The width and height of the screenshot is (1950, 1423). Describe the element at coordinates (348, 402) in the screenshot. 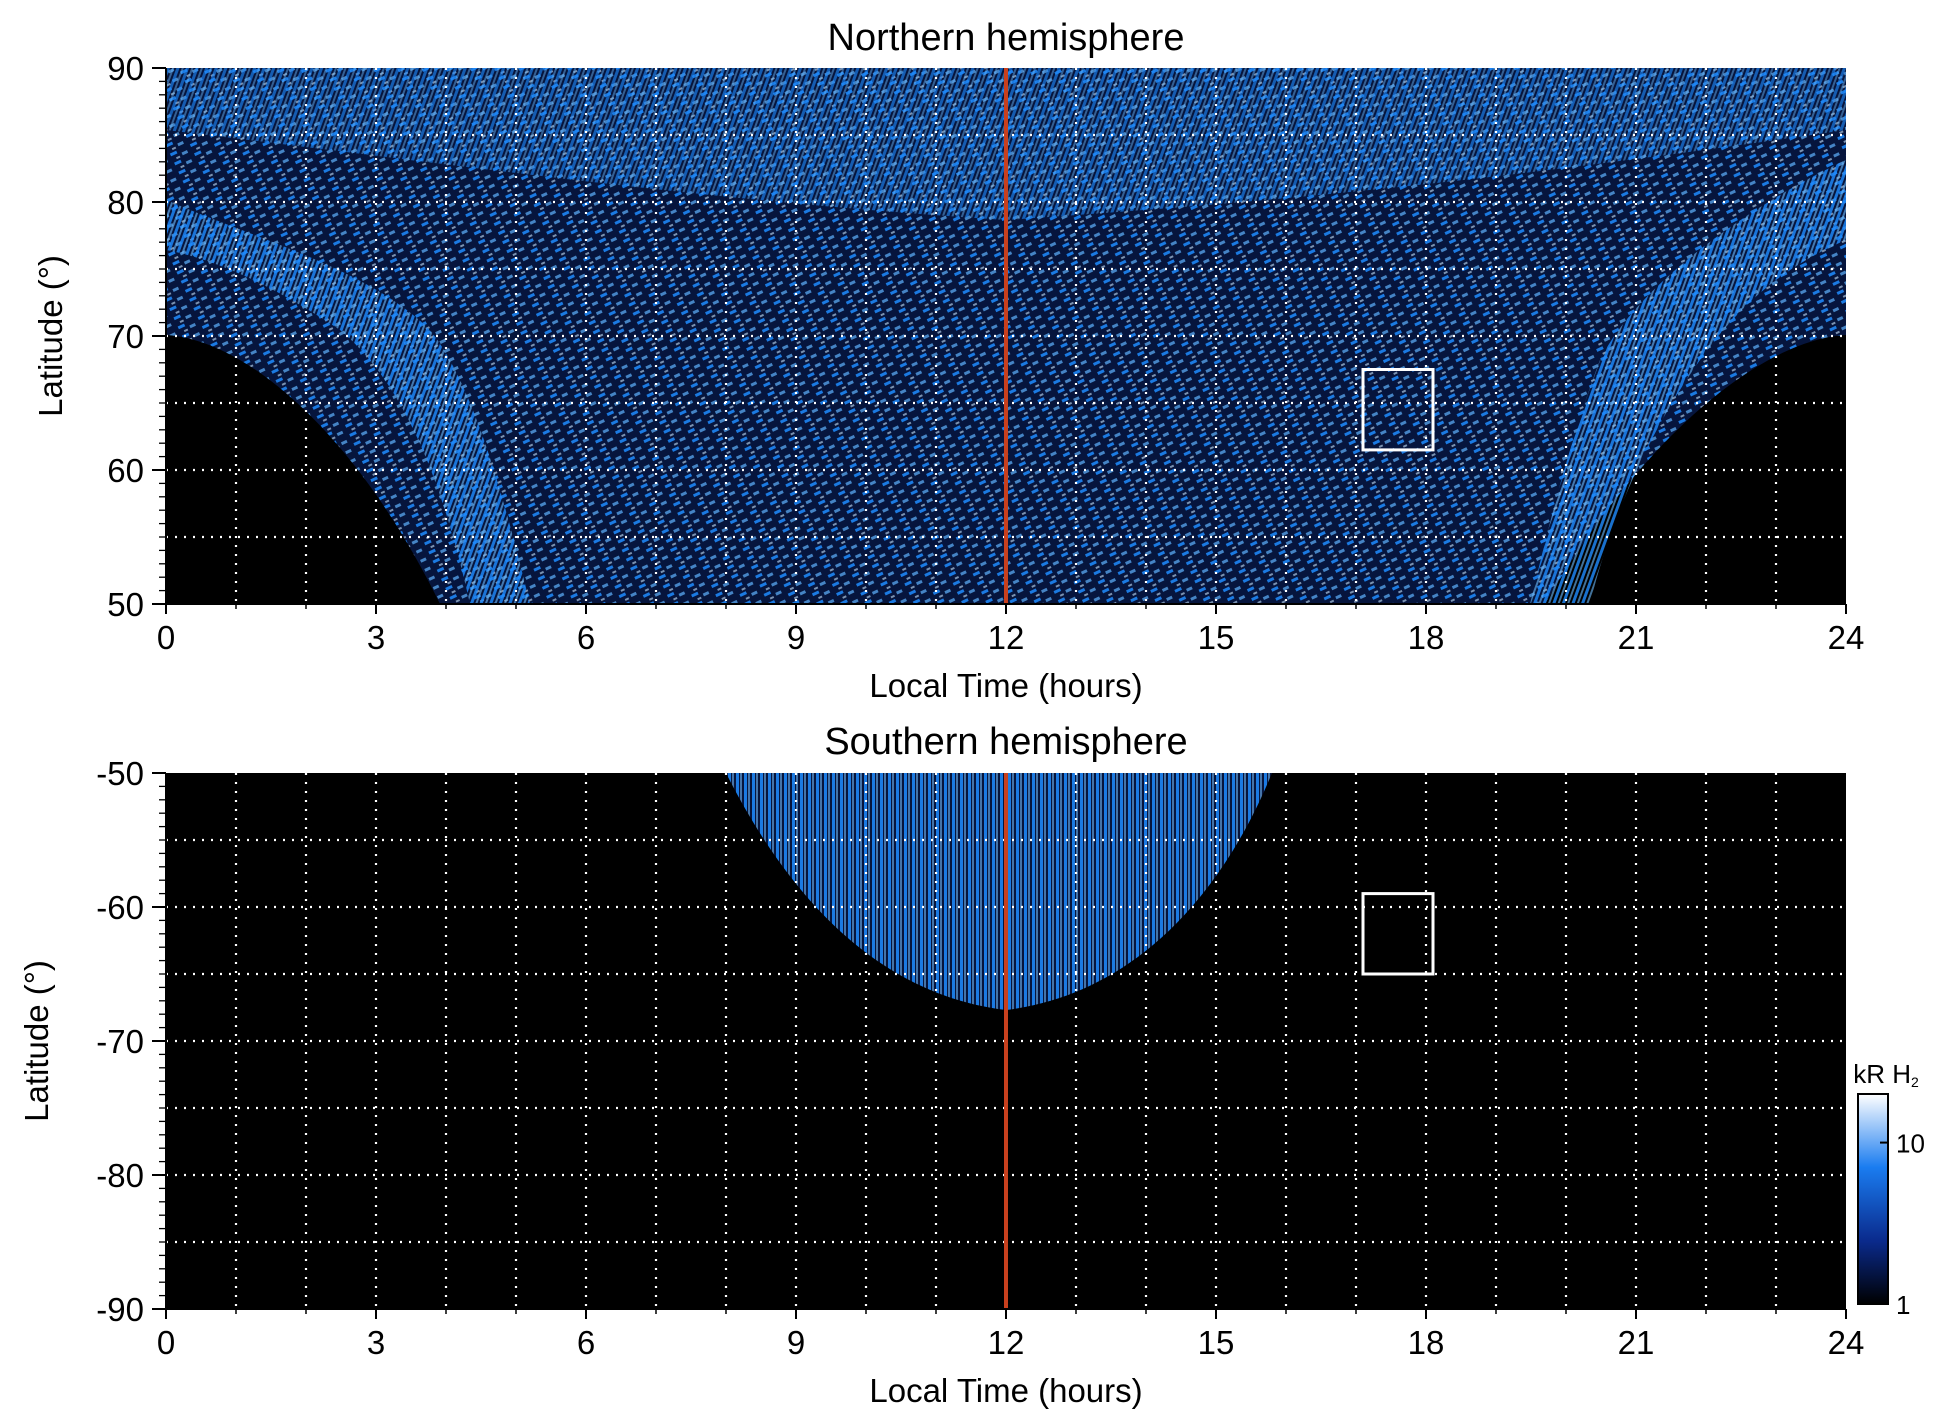

I see `auroral-oval-west` at that location.